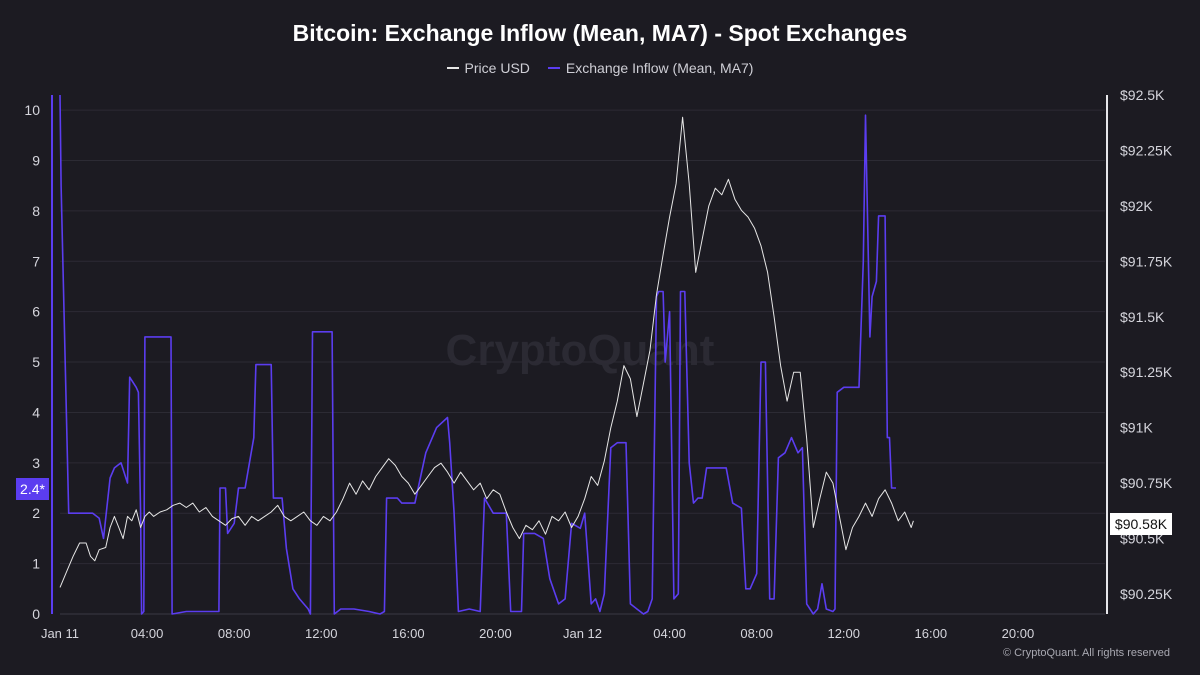  I want to click on y-tick-right: $91.25K, so click(1146, 372).